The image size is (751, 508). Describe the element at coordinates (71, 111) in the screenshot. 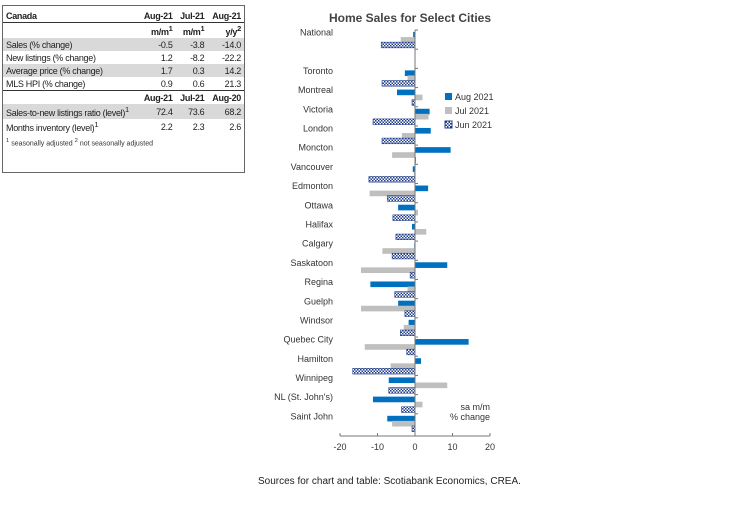

I see `row-label: Sales-to-new listings ratio (level)1` at that location.